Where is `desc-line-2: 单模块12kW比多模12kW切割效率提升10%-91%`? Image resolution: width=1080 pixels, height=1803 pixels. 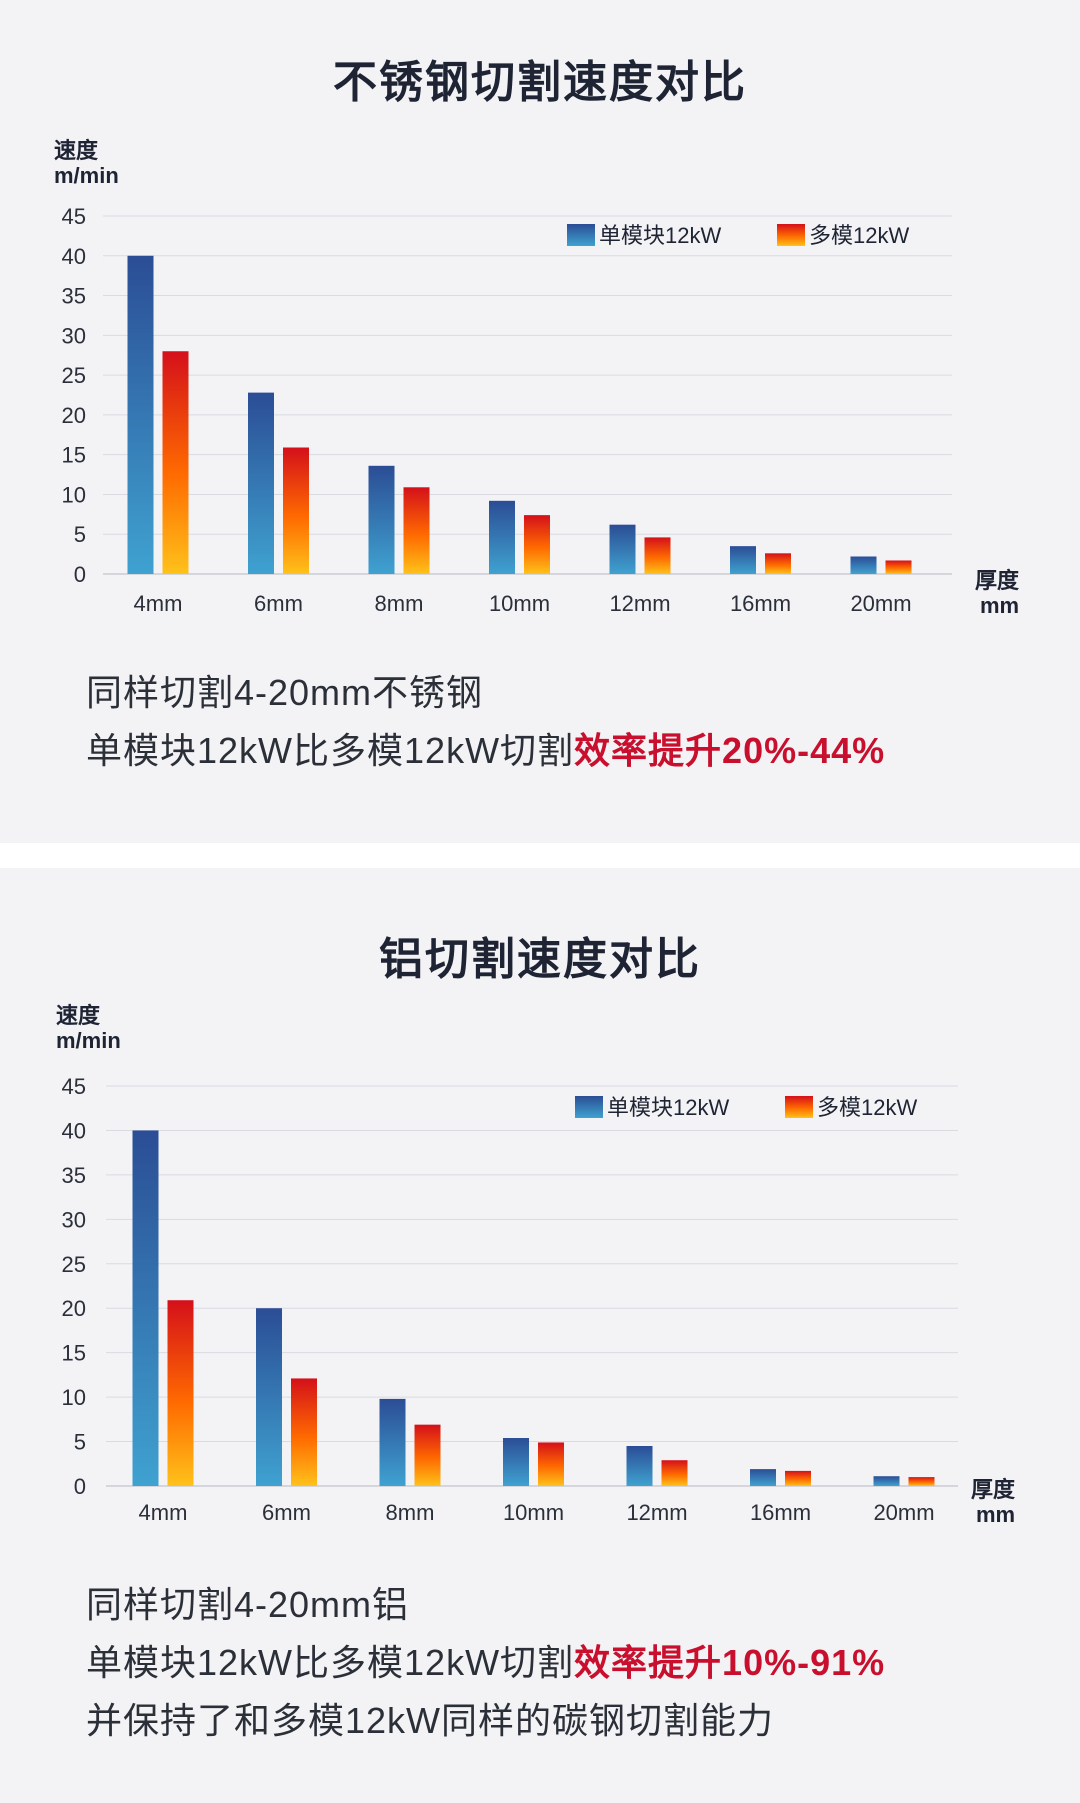 desc-line-2: 单模块12kW比多模12kW切割效率提升10%-91% is located at coordinates (485, 1663).